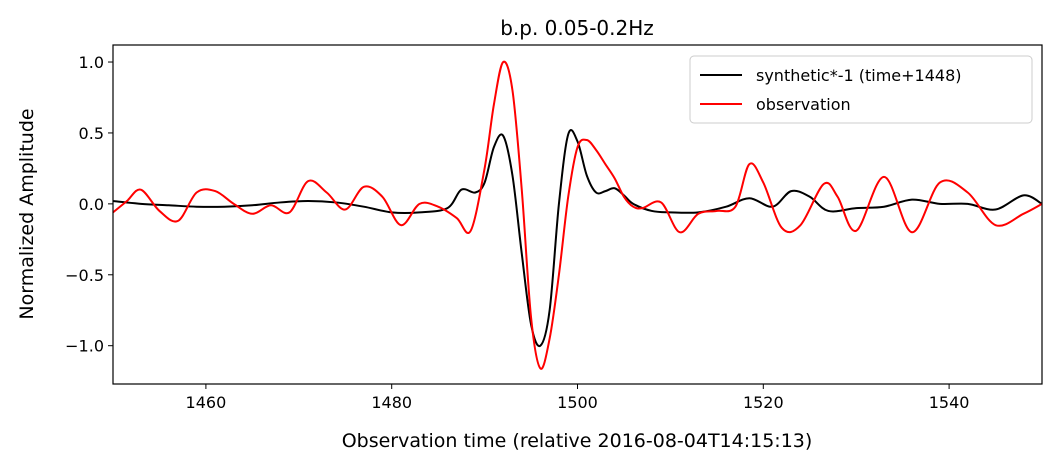 The image size is (1057, 468). Describe the element at coordinates (91, 62) in the screenshot. I see `y-tick-label: 1.0` at that location.